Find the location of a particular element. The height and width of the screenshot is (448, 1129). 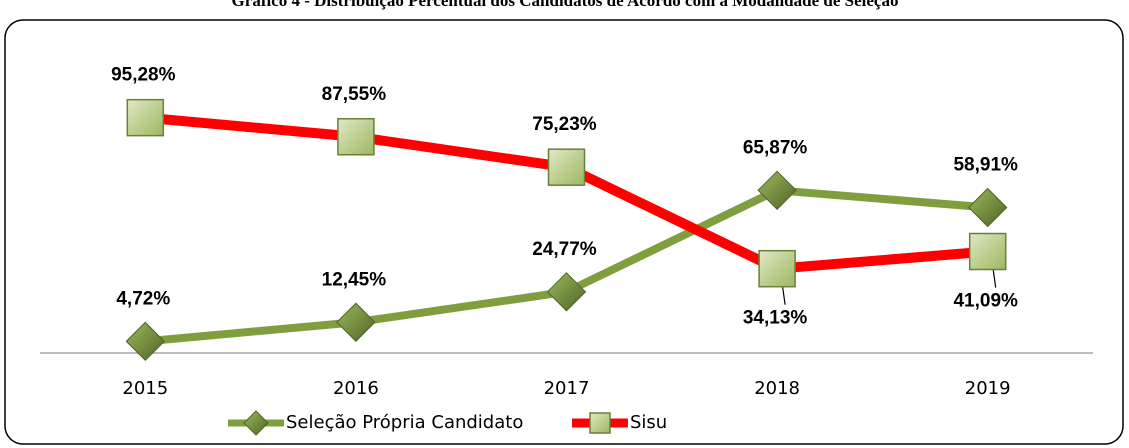

x-tick-label: 2017 is located at coordinates (567, 388).